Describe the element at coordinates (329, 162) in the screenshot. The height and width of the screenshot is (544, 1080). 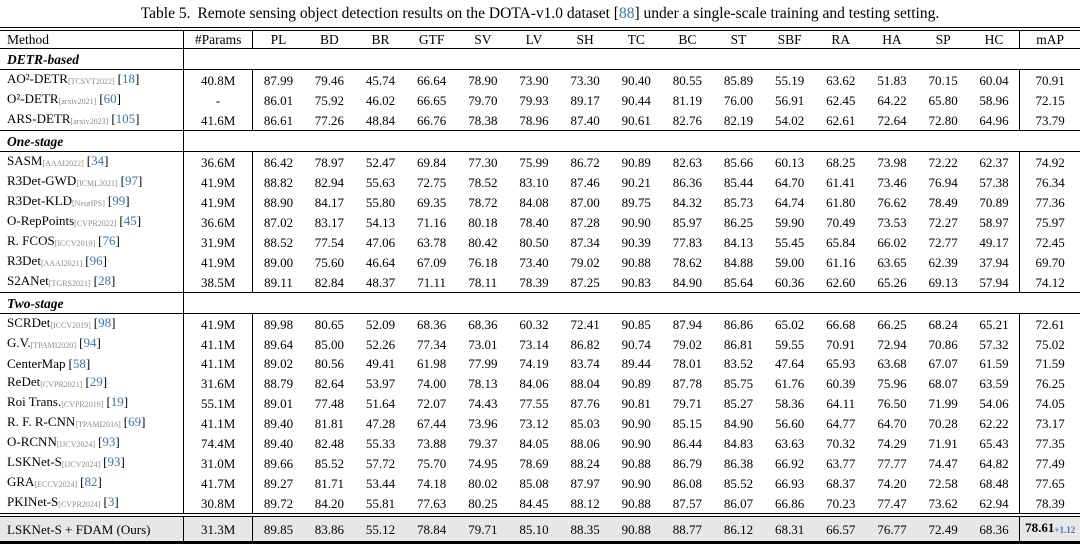
I see `cell-BD: 78.97` at that location.